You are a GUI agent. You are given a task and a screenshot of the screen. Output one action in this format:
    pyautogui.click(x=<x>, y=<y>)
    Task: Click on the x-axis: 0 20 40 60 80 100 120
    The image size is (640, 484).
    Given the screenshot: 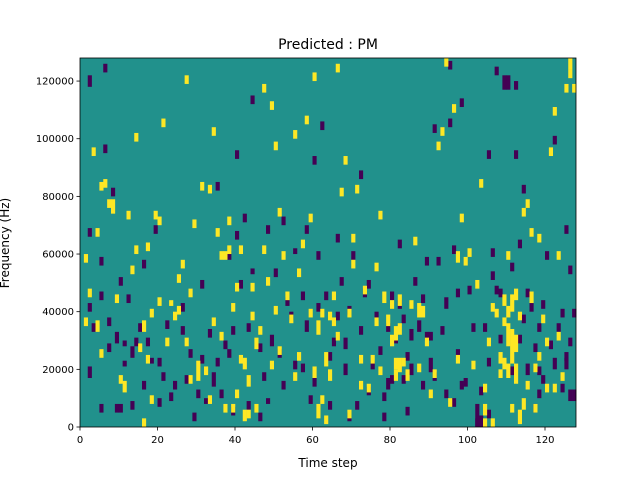 What is the action you would take?
    pyautogui.click(x=316, y=436)
    